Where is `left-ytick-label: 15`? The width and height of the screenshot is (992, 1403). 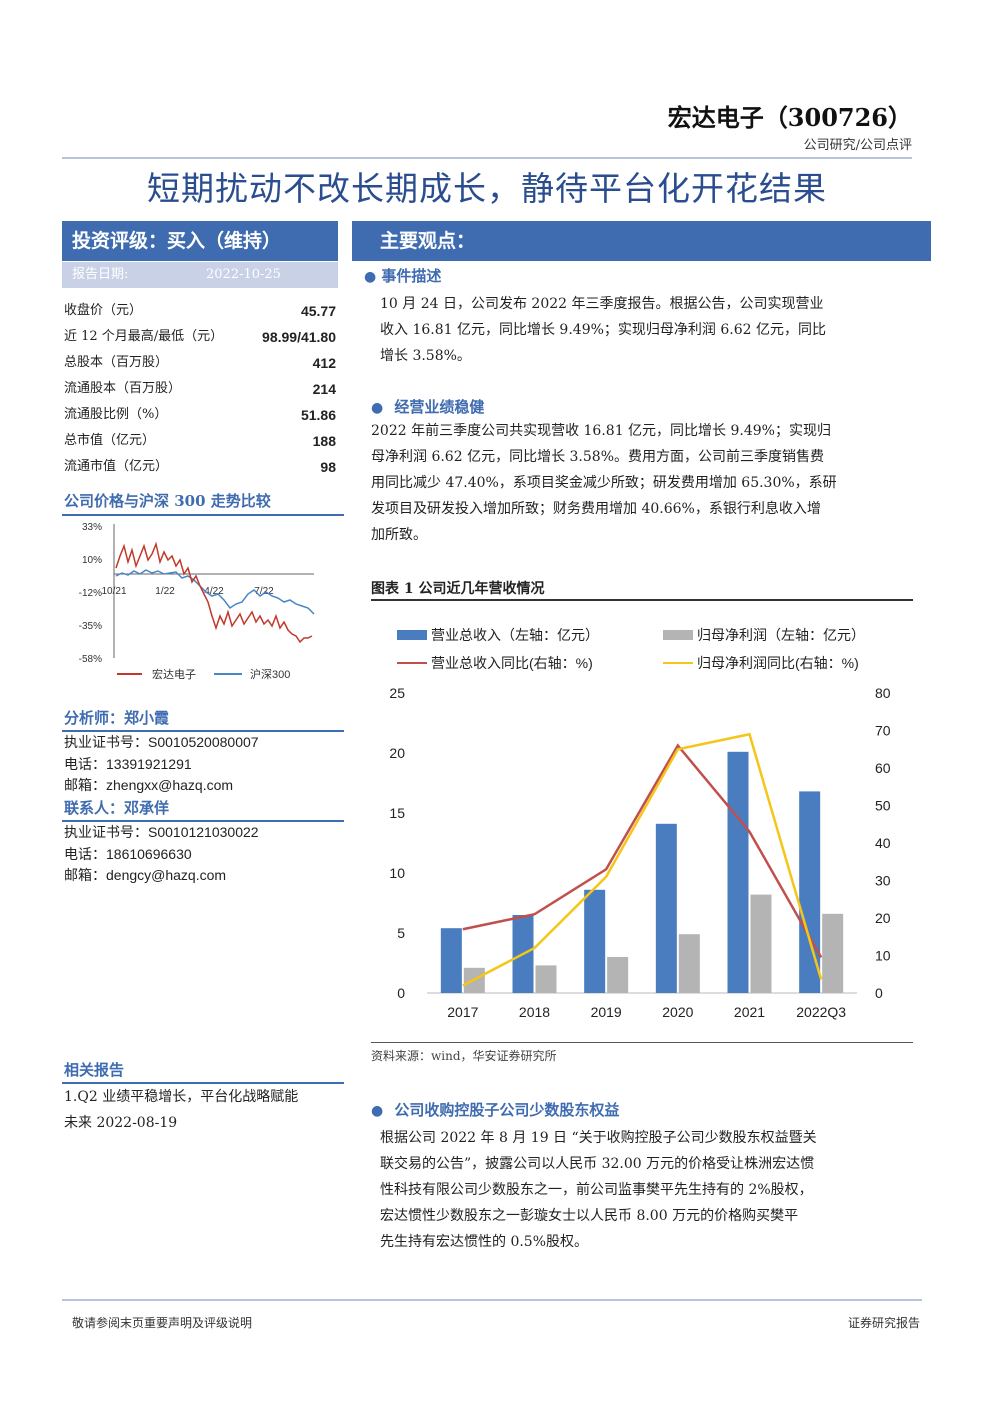 left-ytick-label: 15 is located at coordinates (397, 813).